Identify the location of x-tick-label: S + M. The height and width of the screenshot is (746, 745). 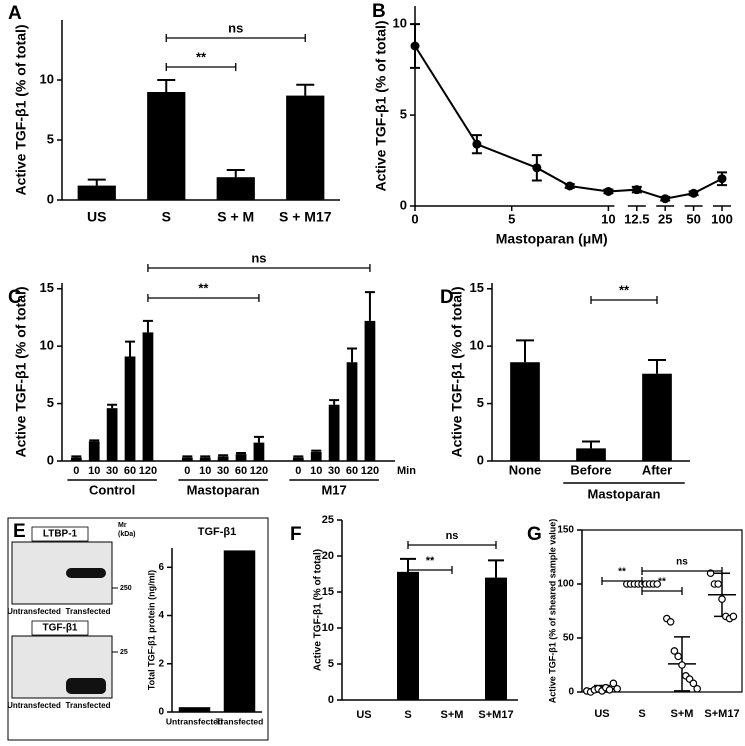
(235, 217).